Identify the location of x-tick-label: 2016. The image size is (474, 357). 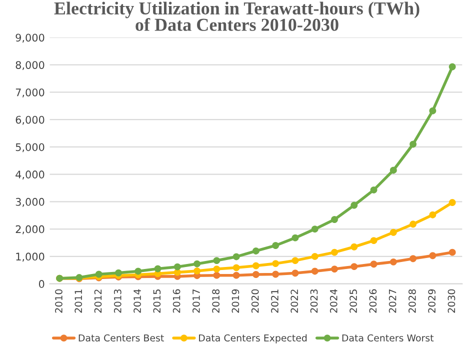
(176, 301).